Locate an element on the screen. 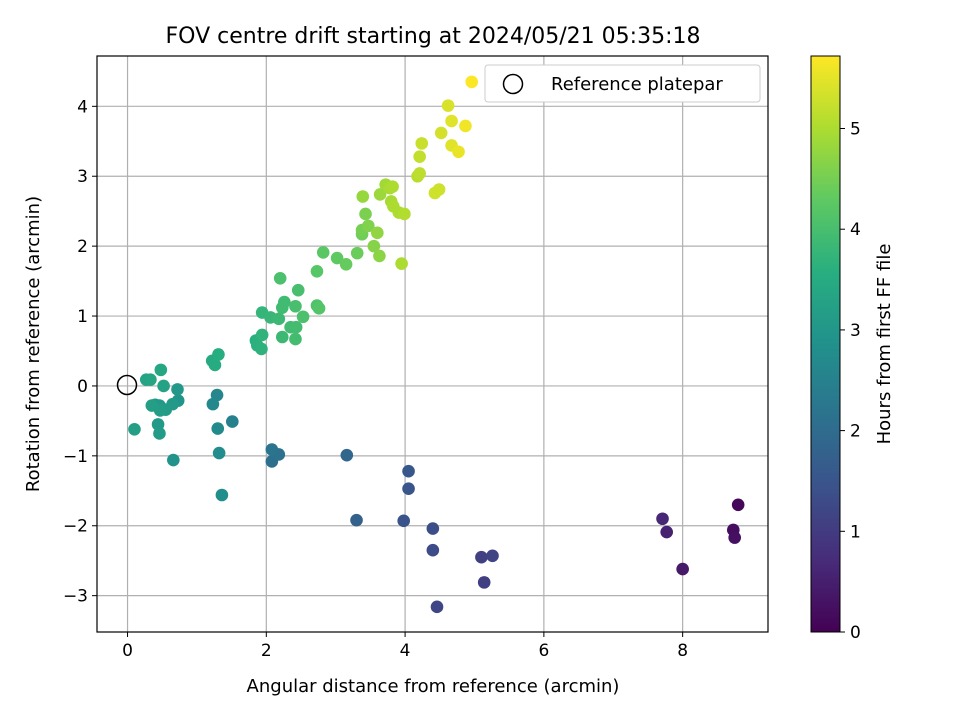 This screenshot has height=724, width=960. legend-marker-open-circle is located at coordinates (513, 84).